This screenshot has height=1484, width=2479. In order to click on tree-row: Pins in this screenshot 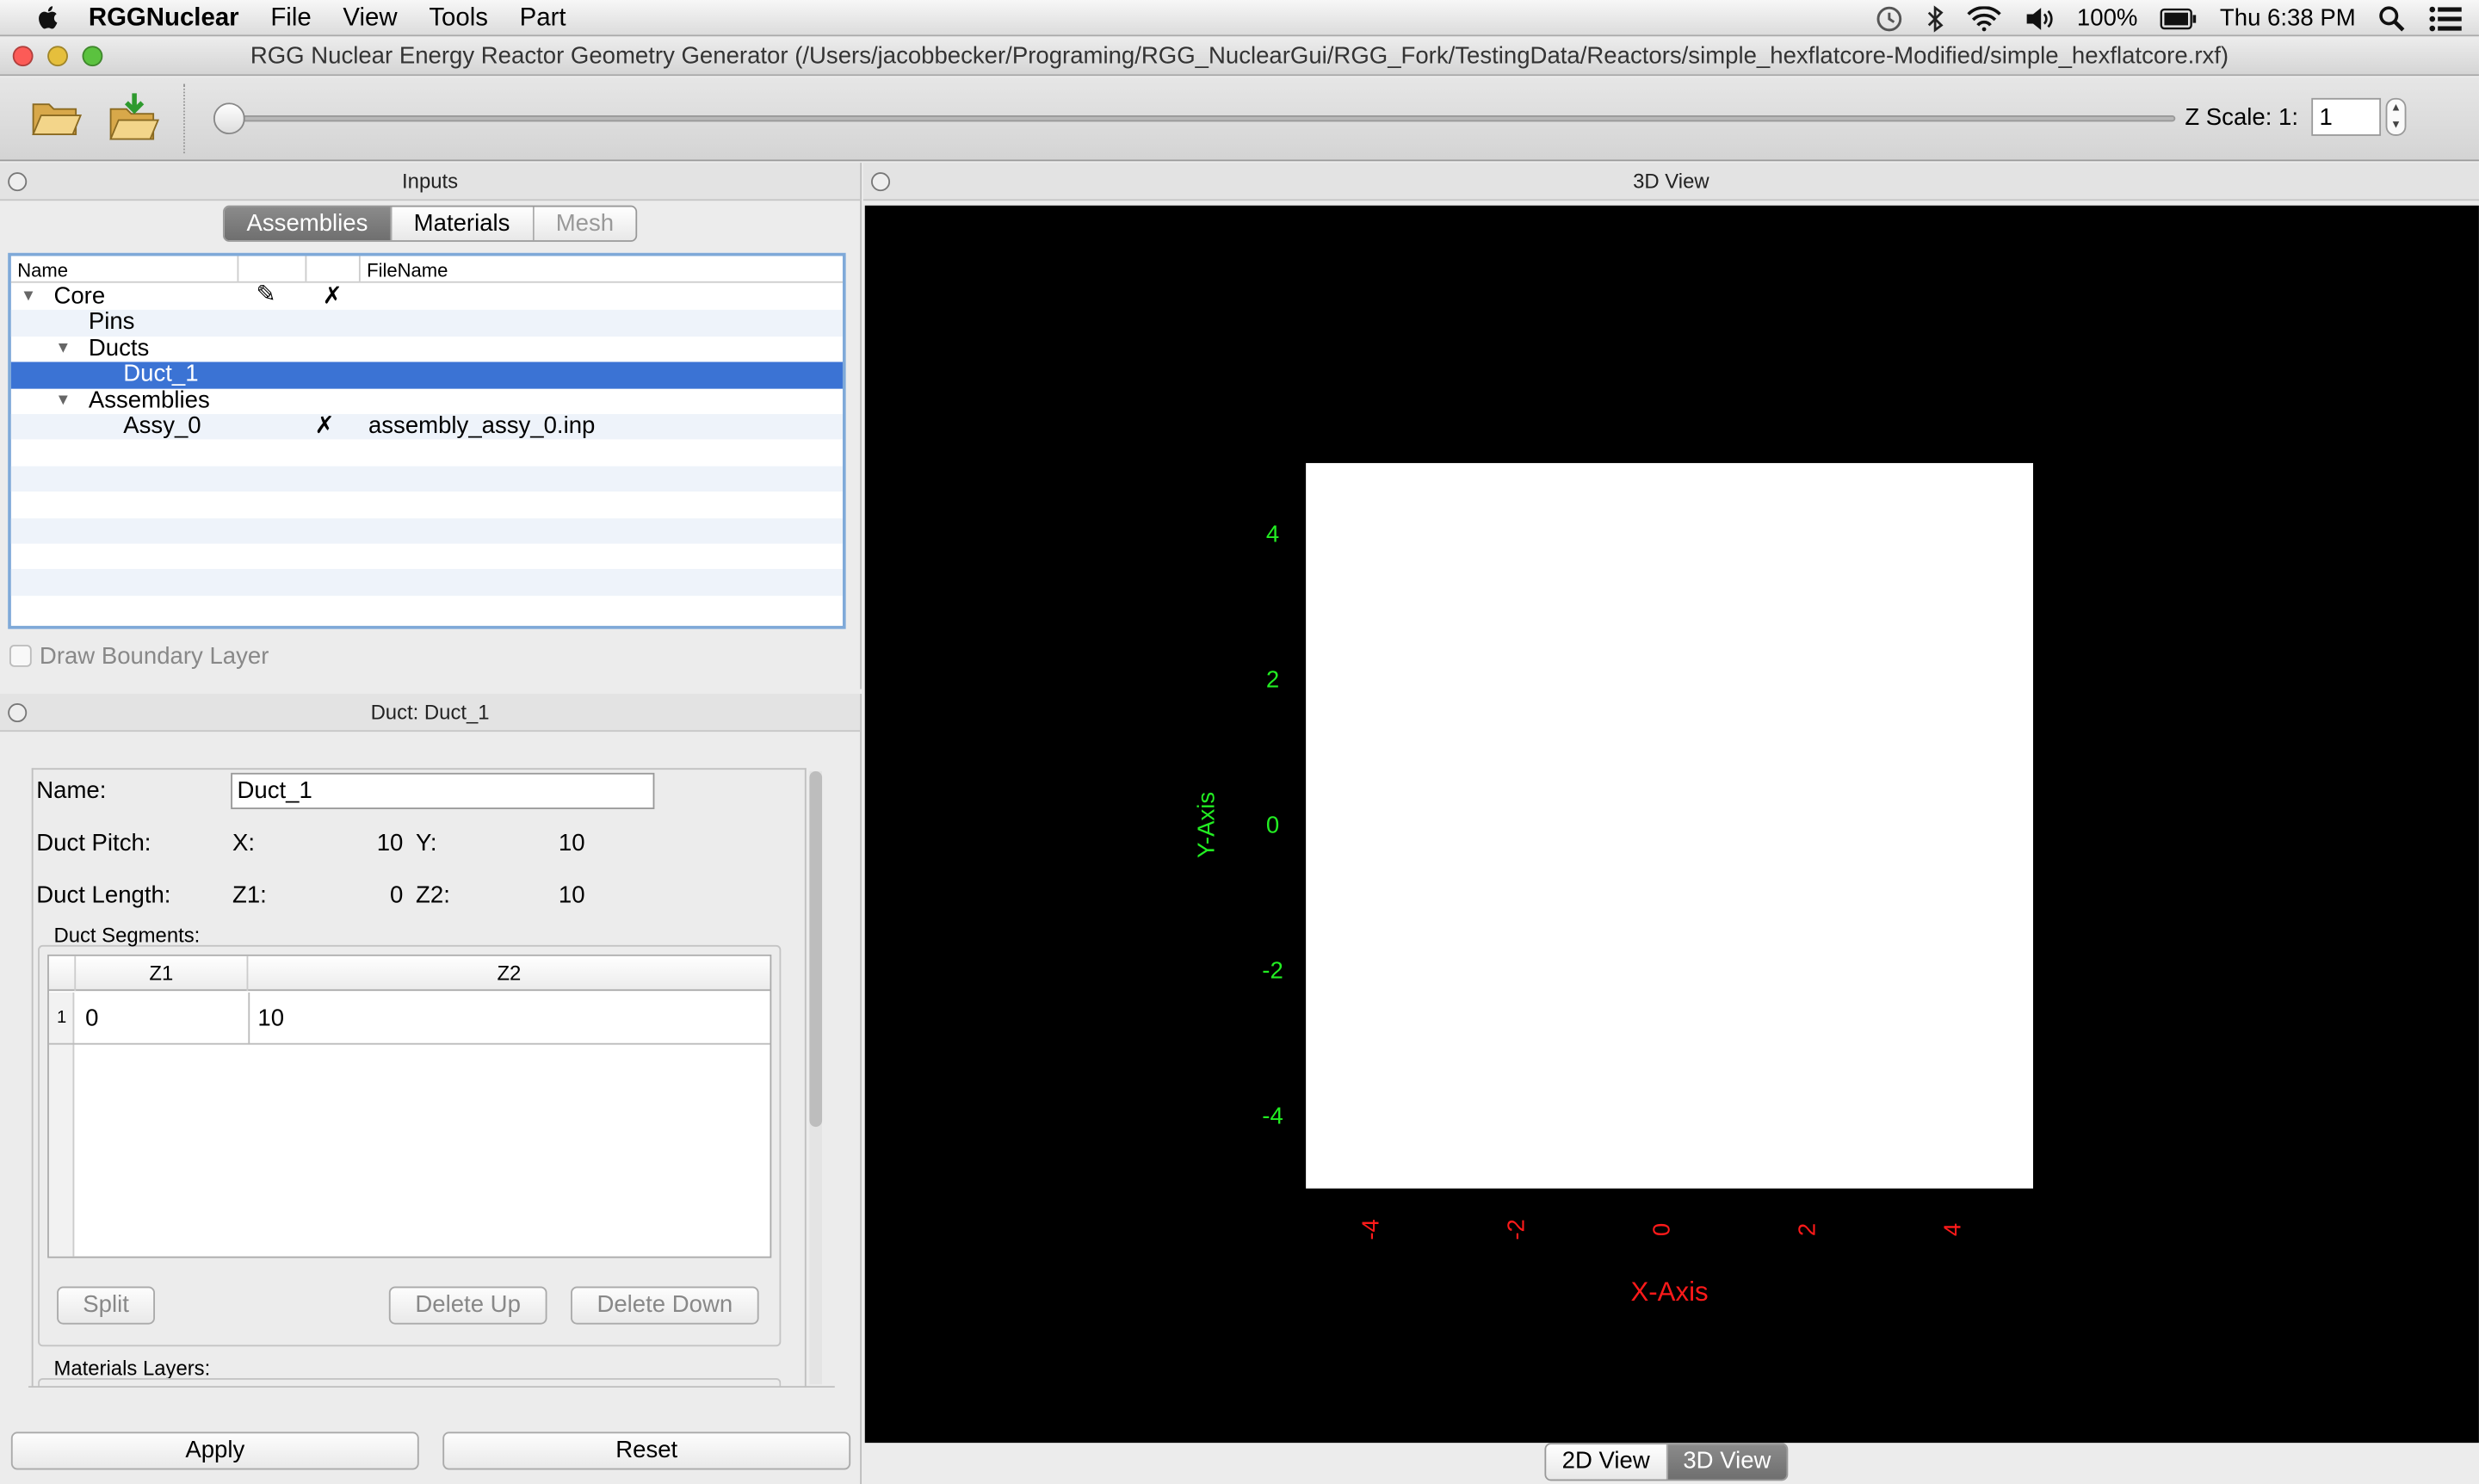, I will do `click(426, 322)`.